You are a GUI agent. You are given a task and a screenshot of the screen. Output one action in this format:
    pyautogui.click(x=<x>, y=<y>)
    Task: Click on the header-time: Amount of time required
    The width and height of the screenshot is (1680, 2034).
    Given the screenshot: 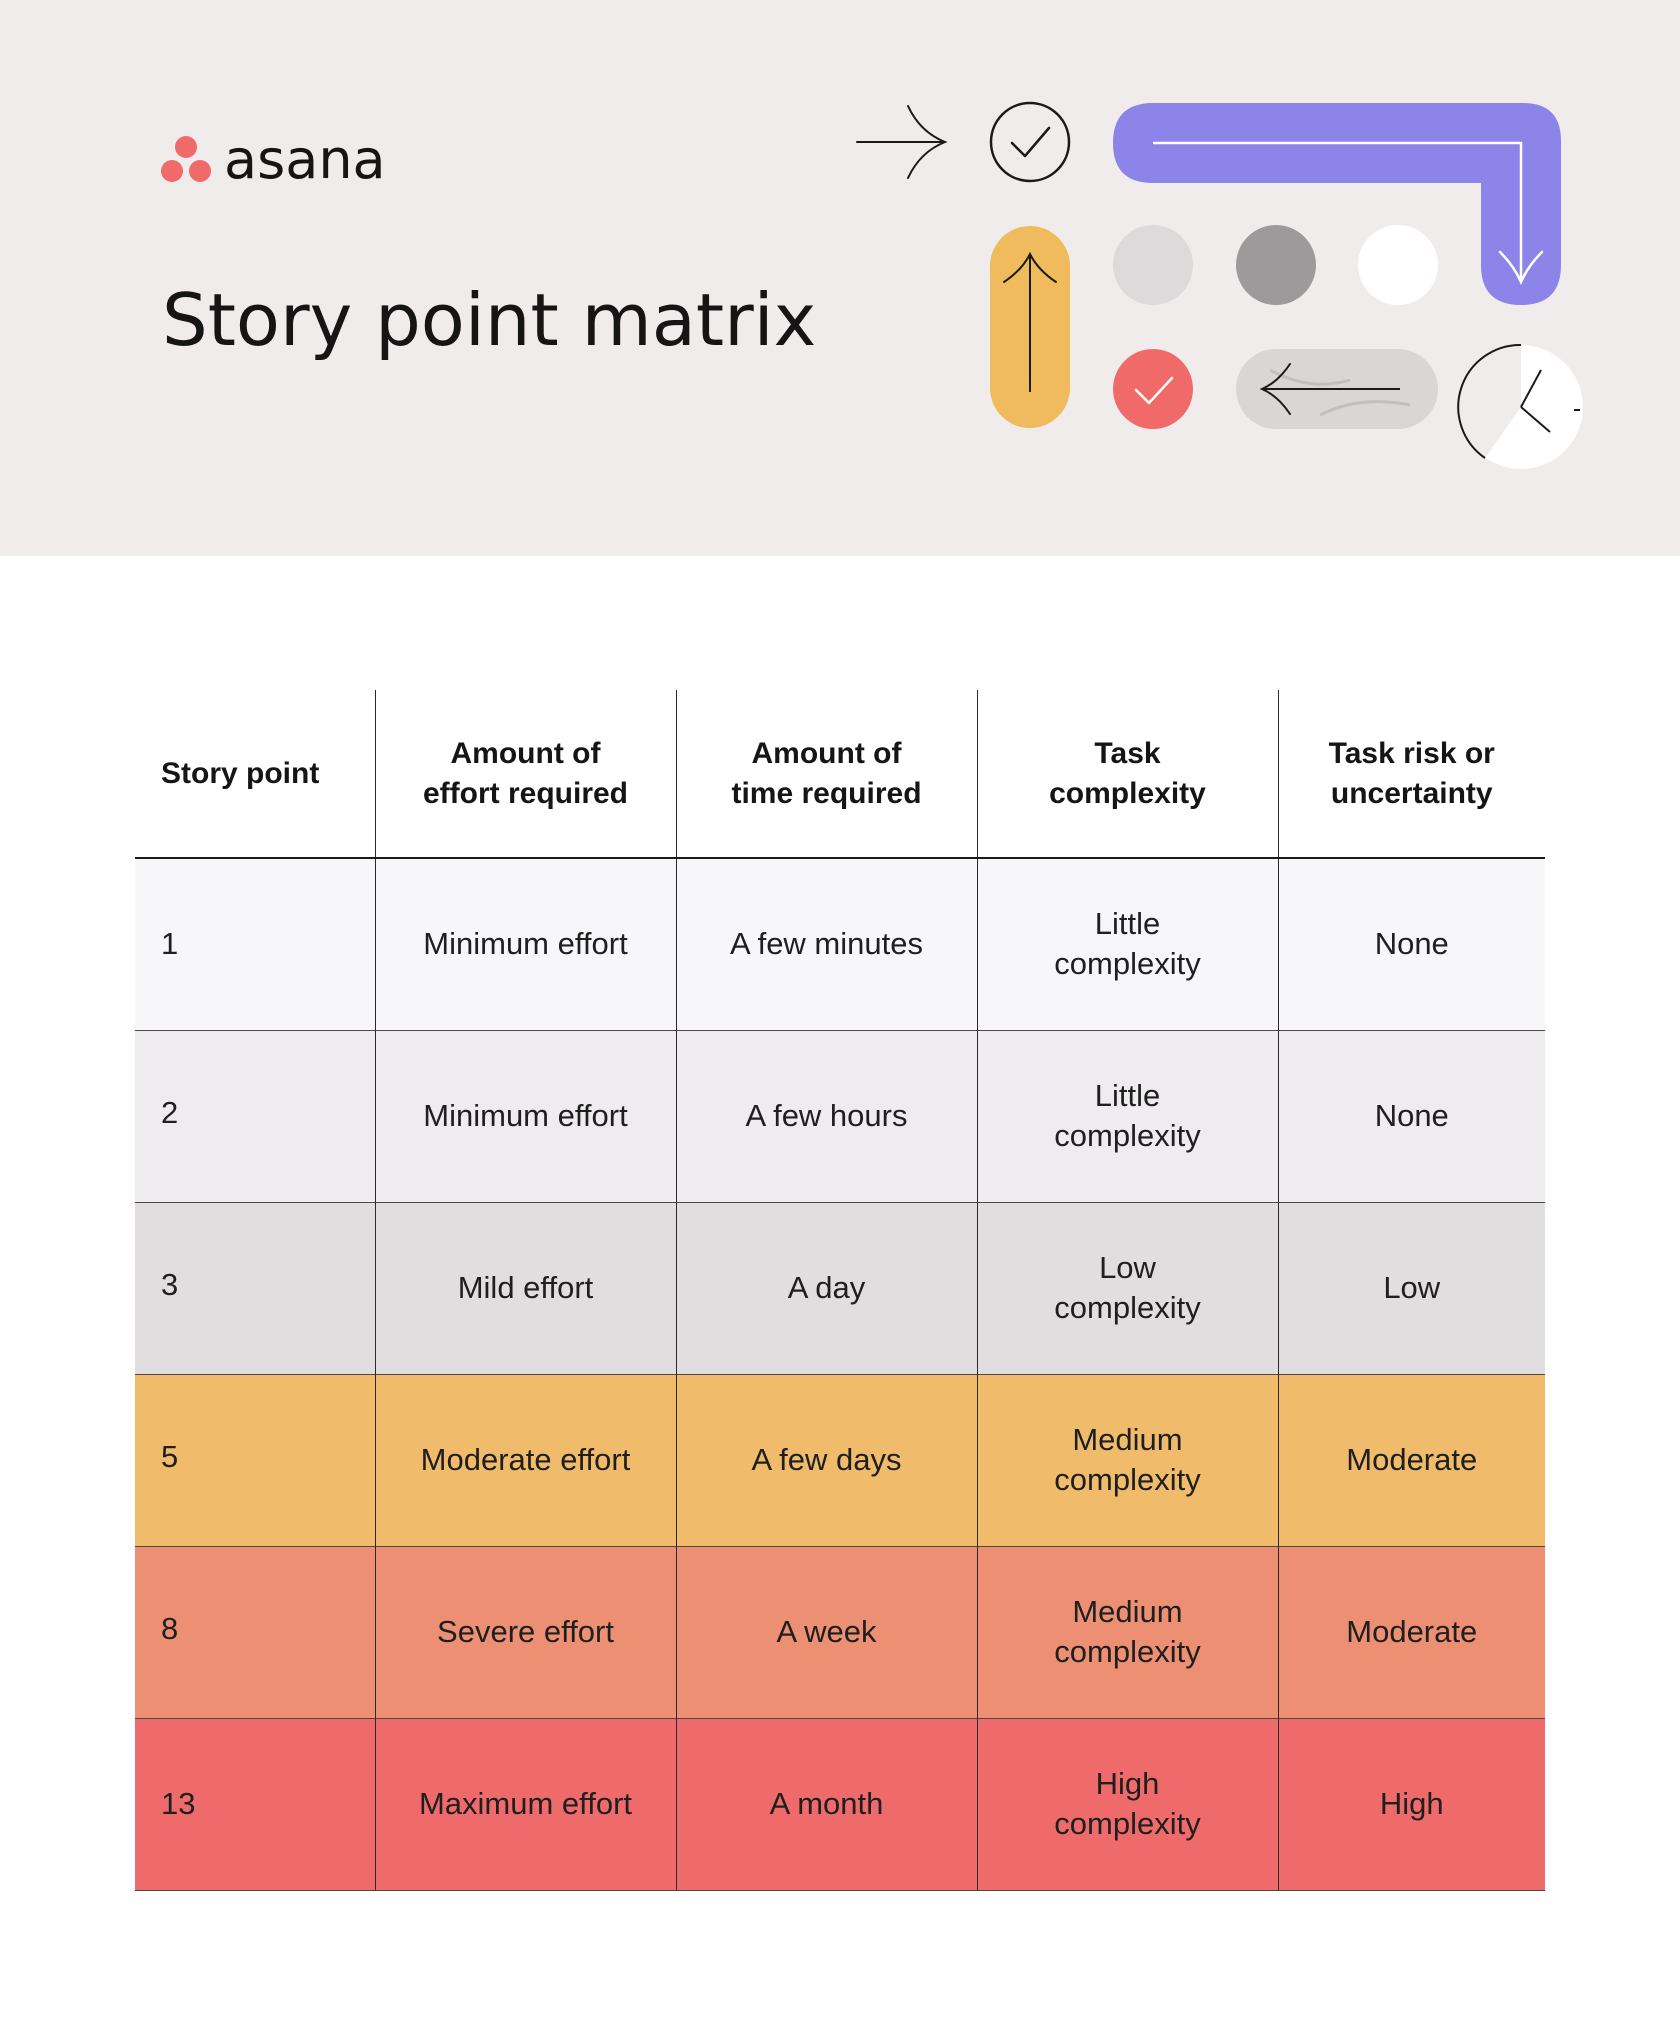 What is the action you would take?
    pyautogui.click(x=826, y=774)
    